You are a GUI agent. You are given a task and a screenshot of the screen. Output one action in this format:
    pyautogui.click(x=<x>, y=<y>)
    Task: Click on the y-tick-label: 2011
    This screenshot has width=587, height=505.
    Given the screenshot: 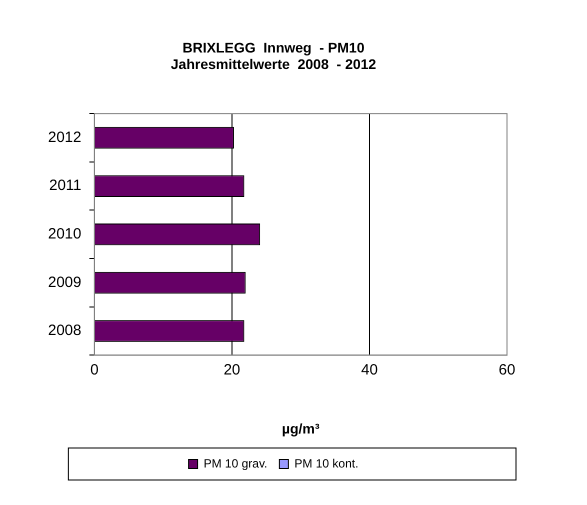 What is the action you would take?
    pyautogui.click(x=65, y=185)
    